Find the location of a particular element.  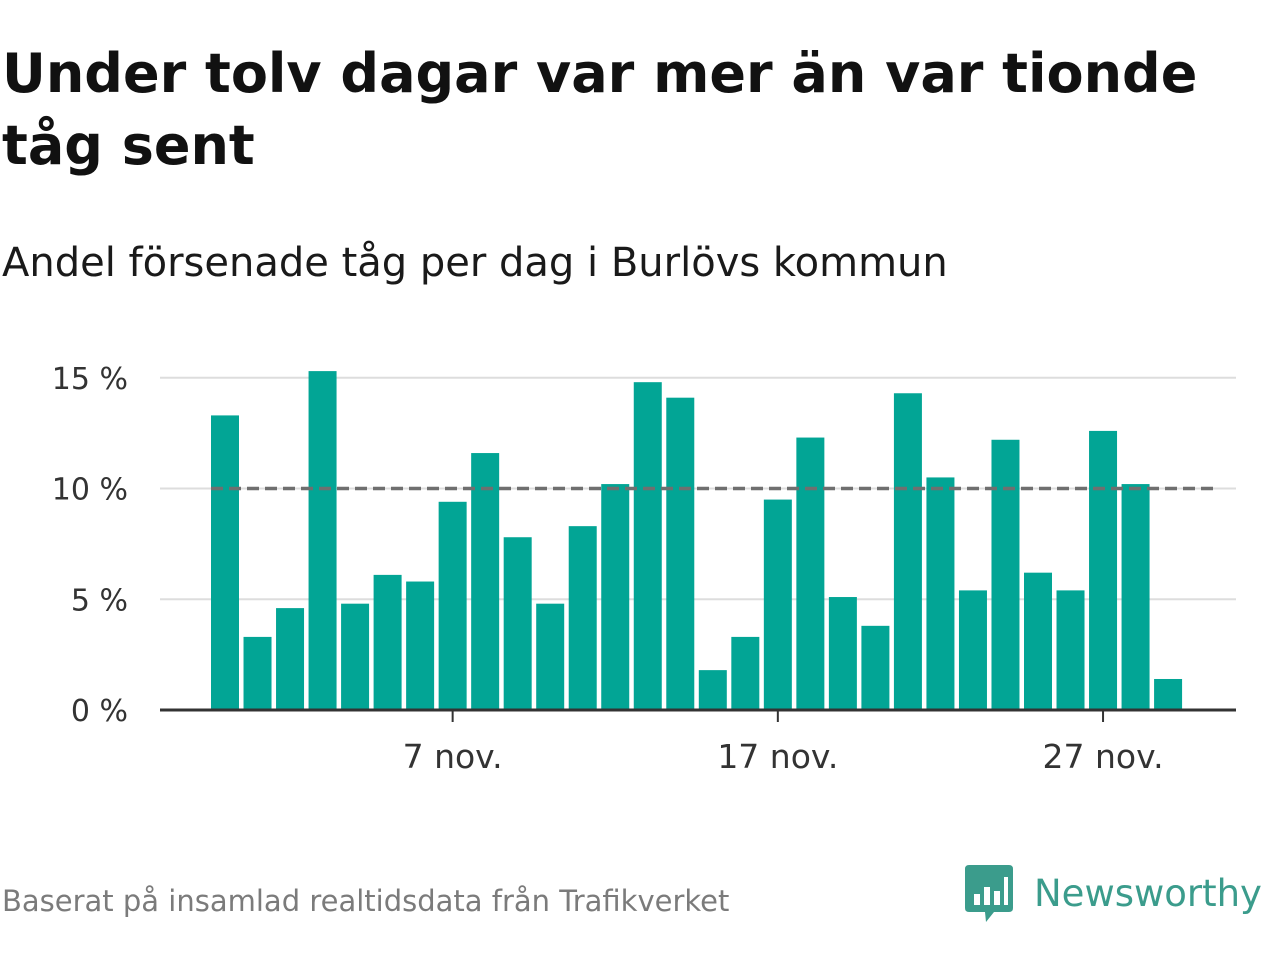

newsworthy-logo-icon is located at coordinates (989, 893).